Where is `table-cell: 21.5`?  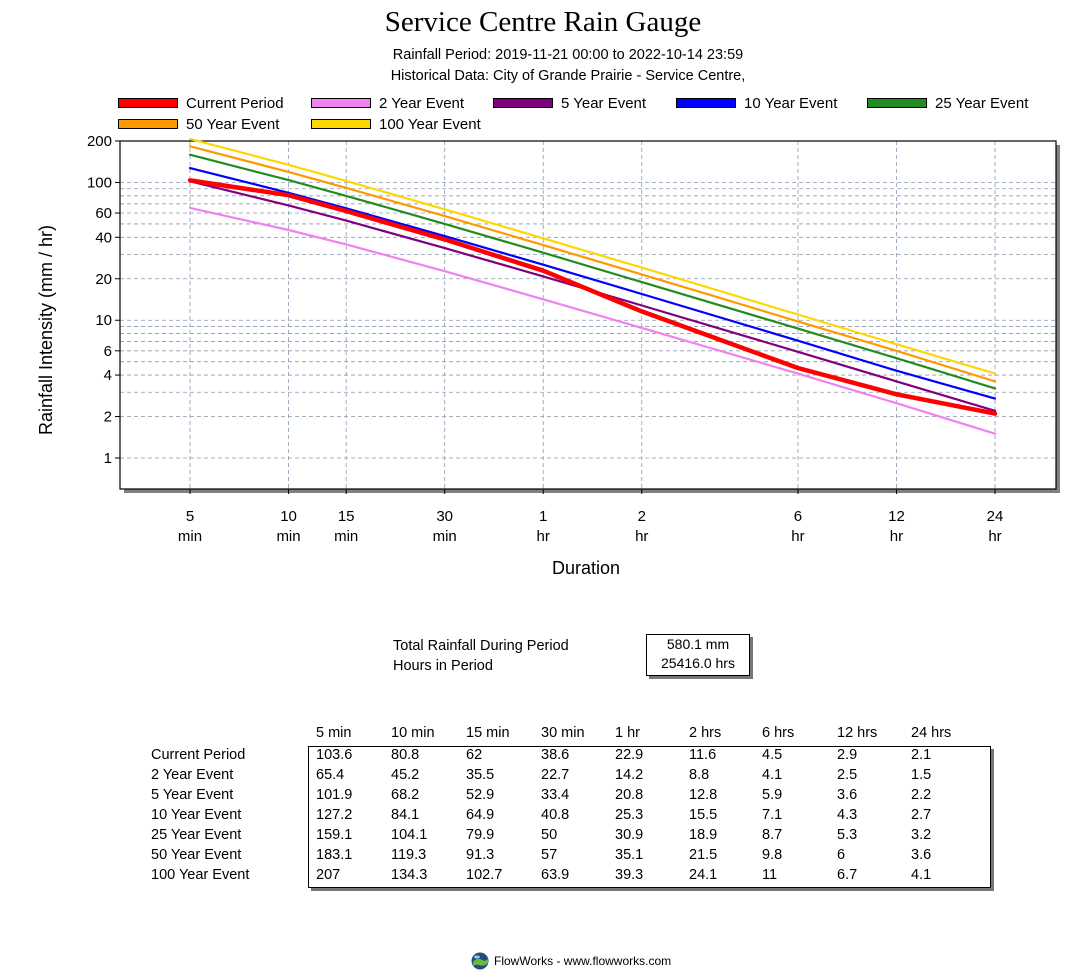
table-cell: 21.5 is located at coordinates (703, 855).